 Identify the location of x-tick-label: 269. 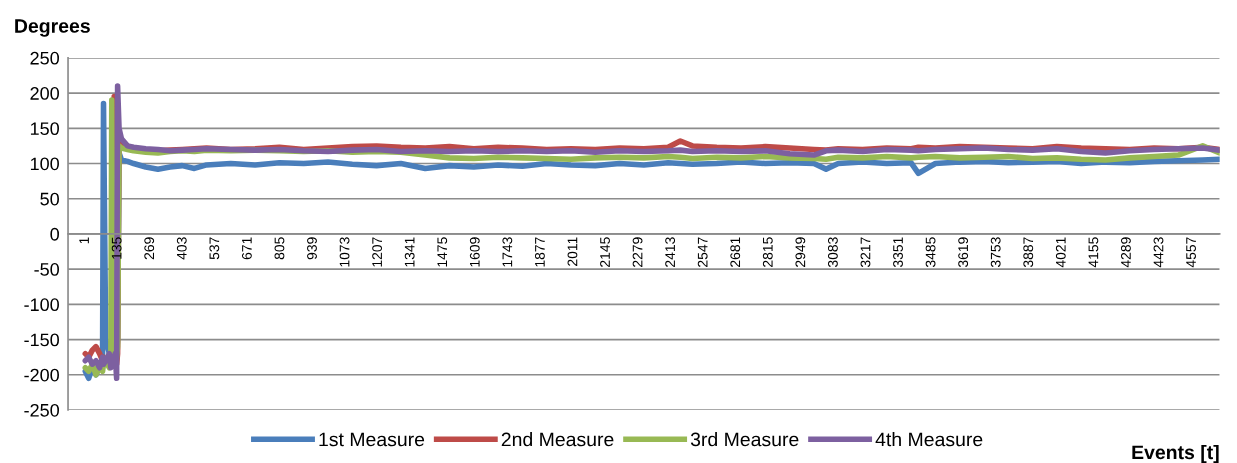
(149, 248).